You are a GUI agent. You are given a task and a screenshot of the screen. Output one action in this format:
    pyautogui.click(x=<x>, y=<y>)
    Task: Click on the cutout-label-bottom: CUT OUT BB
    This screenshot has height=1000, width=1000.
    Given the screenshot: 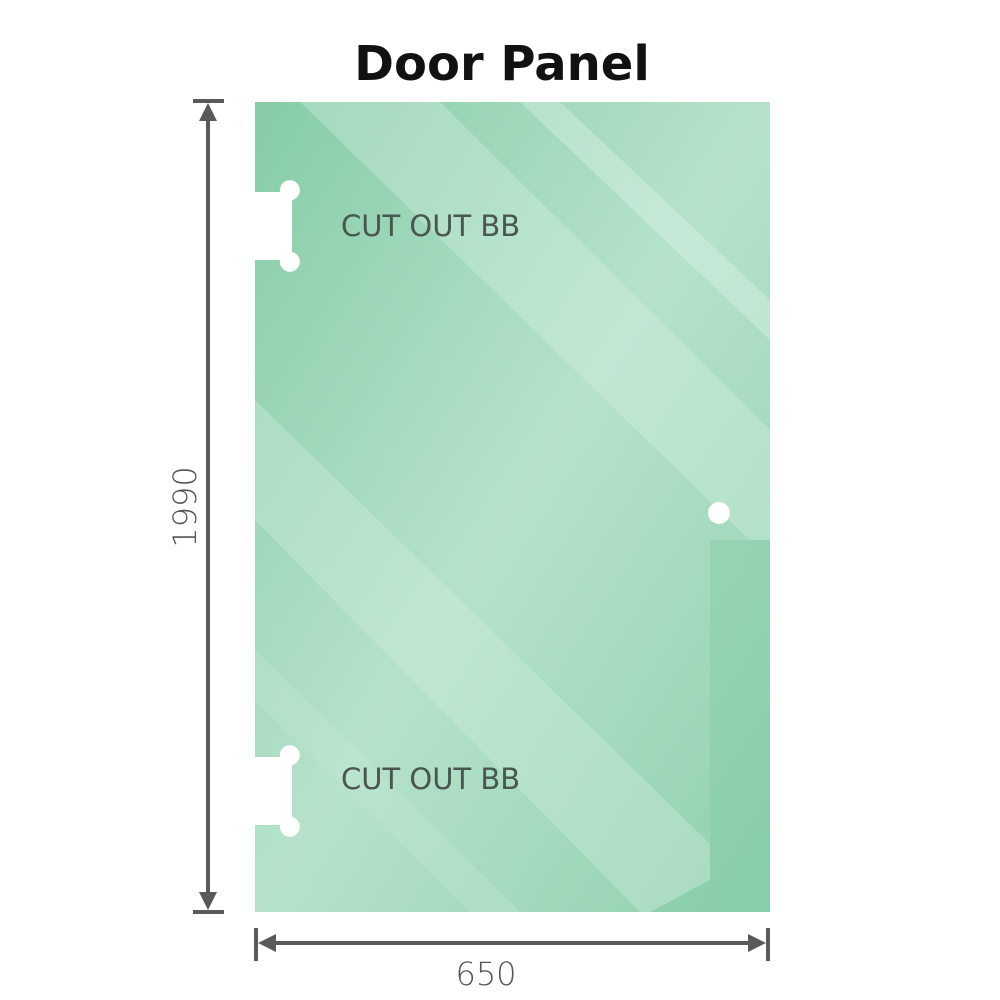 What is the action you would take?
    pyautogui.click(x=430, y=779)
    